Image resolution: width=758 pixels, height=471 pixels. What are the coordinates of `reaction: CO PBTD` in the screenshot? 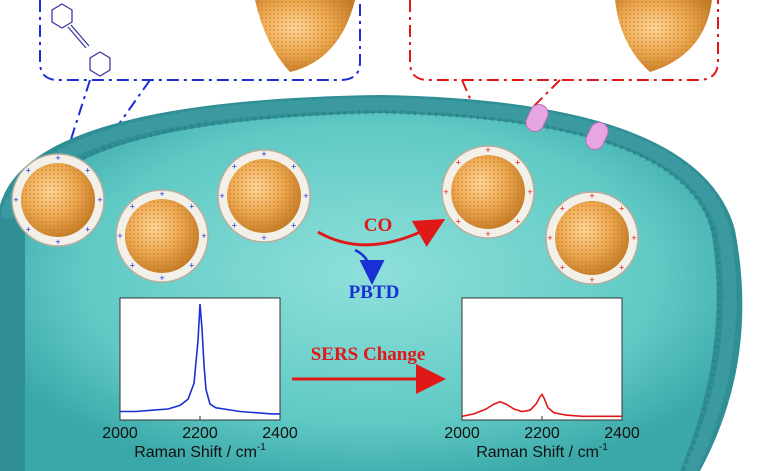 It's located at (381, 259).